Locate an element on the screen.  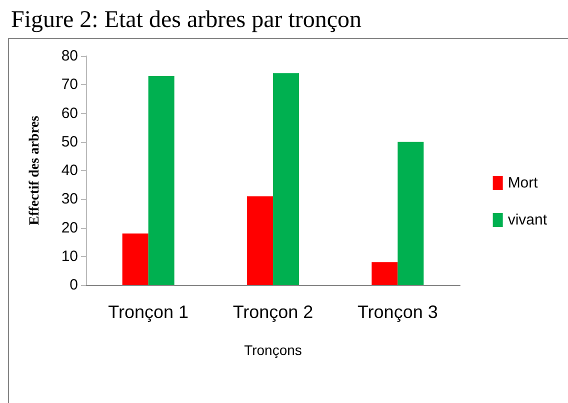
chart-title: Figure 2: Etat des arbres par tronçon is located at coordinates (186, 20).